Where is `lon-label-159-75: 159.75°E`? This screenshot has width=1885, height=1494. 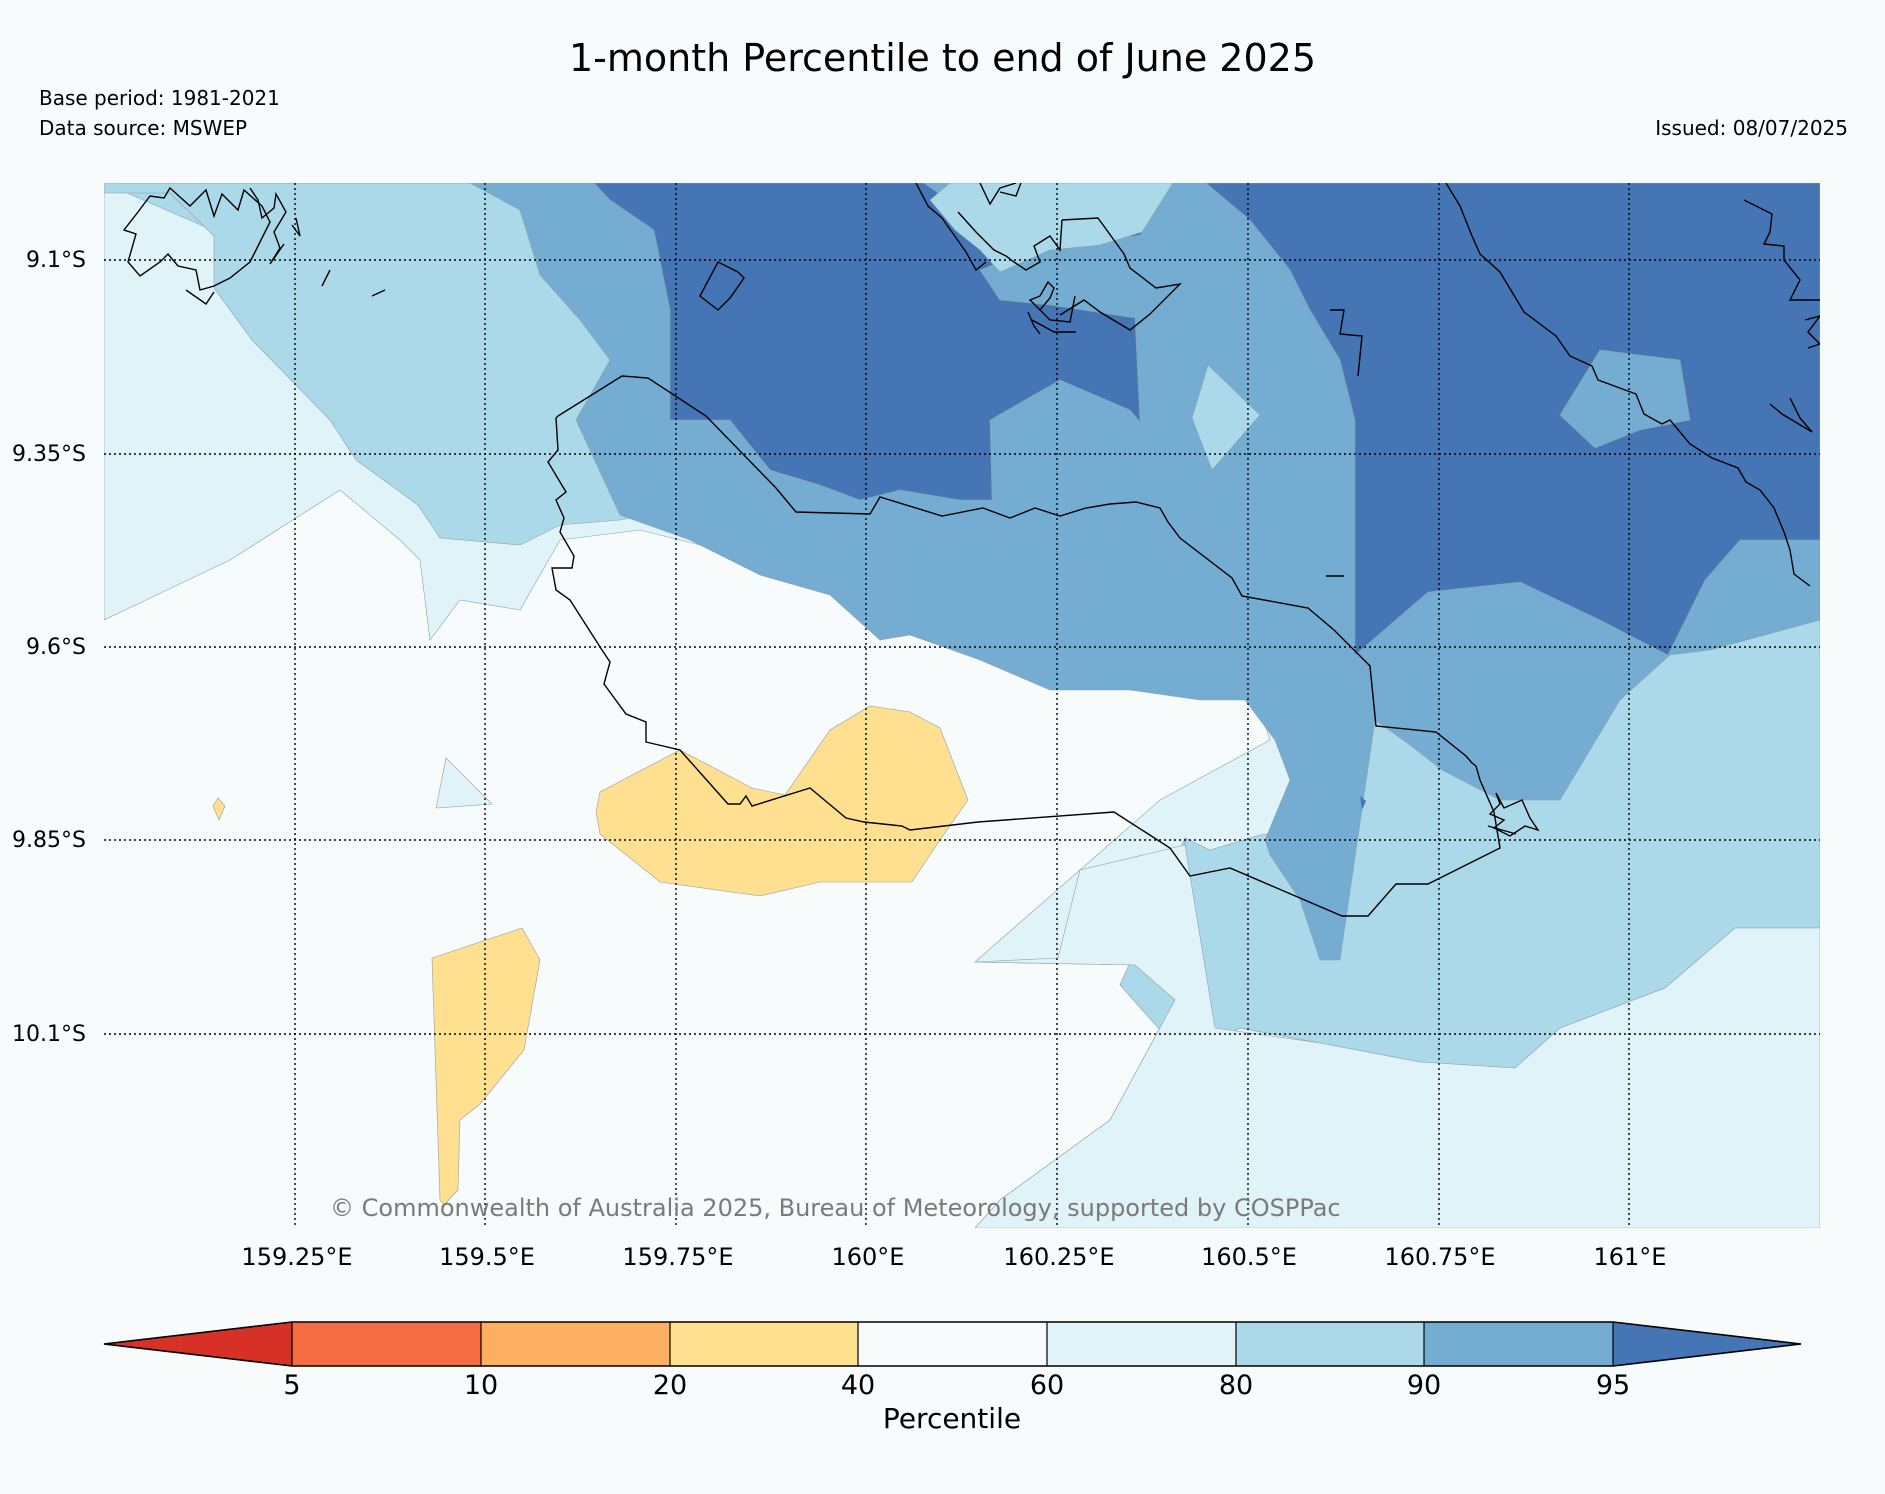 lon-label-159-75: 159.75°E is located at coordinates (677, 1257).